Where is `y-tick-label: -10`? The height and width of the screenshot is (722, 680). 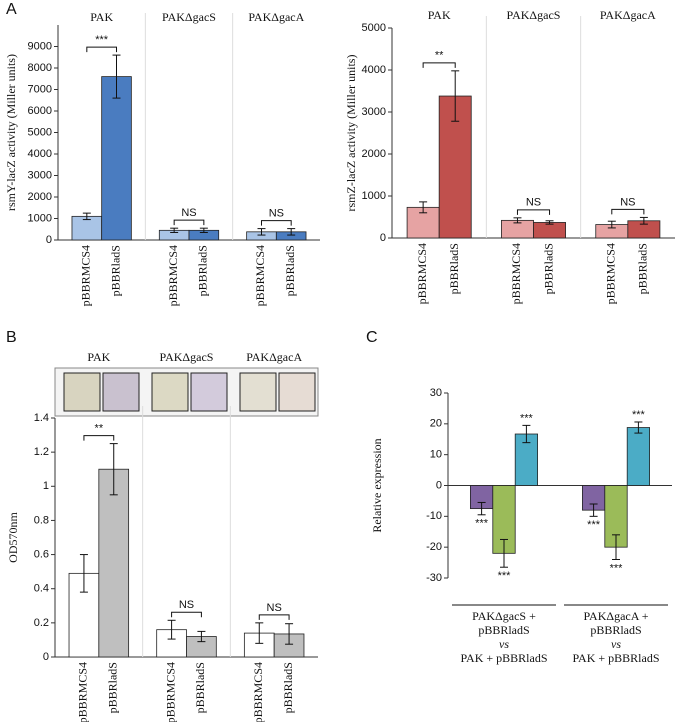 y-tick-label: -10 is located at coordinates (434, 516).